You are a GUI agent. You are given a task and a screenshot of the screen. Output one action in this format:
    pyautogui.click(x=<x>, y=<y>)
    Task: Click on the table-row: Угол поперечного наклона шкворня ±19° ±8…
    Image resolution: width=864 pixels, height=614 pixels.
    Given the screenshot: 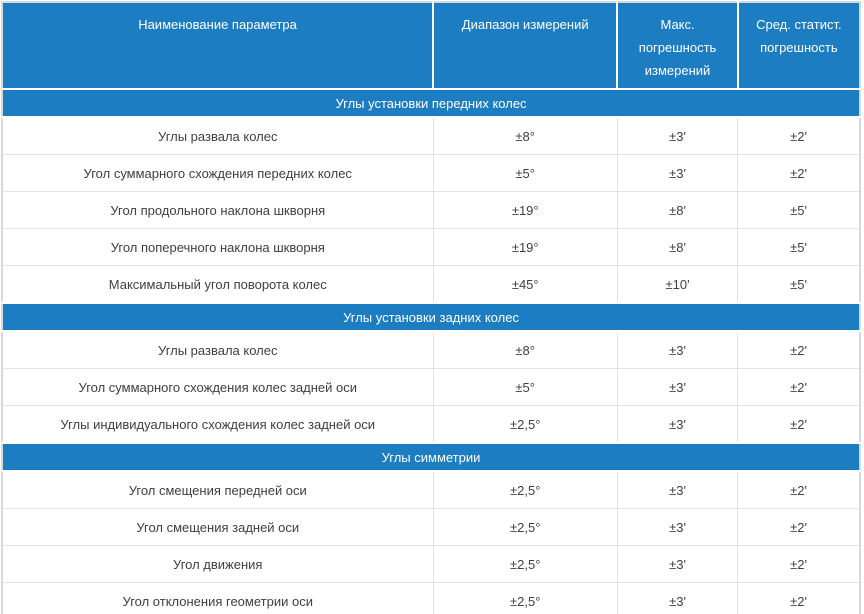 What is the action you would take?
    pyautogui.click(x=431, y=247)
    